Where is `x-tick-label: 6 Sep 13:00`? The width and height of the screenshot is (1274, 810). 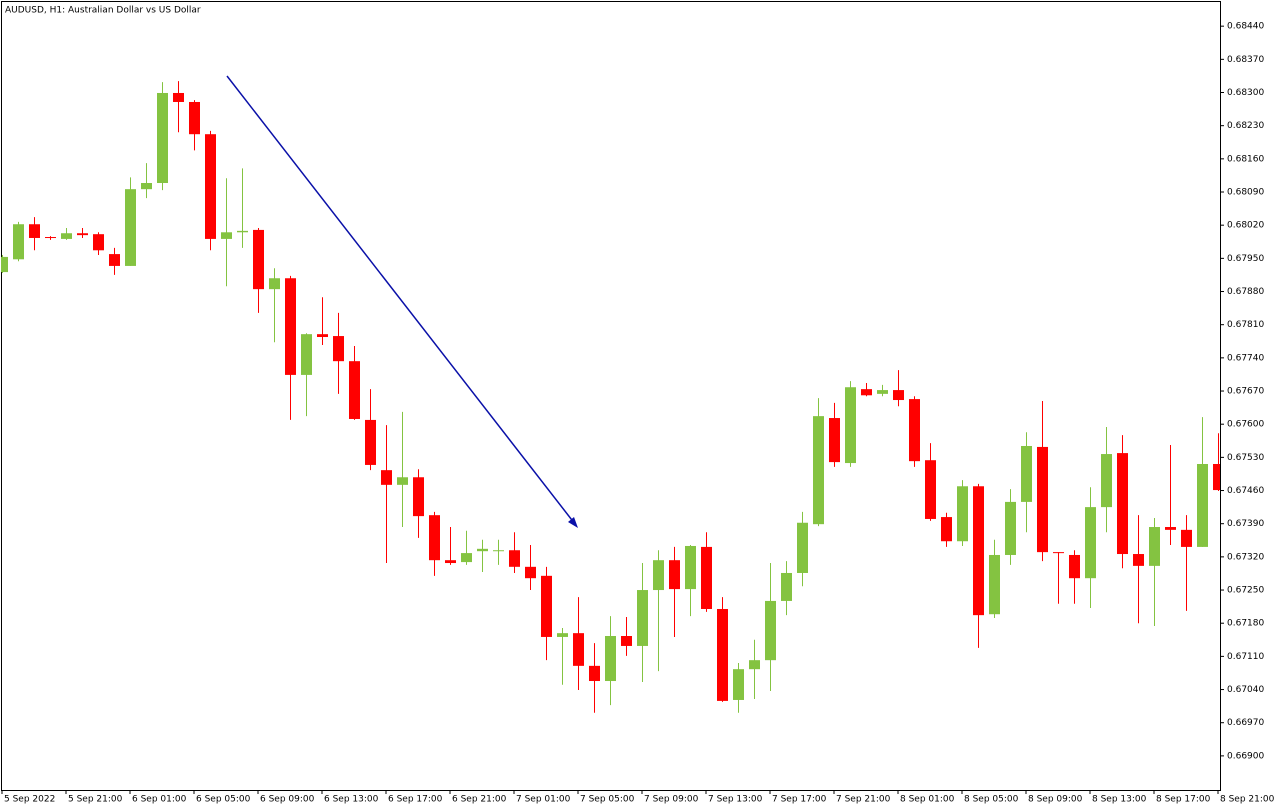
x-tick-label: 6 Sep 13:00 is located at coordinates (351, 800).